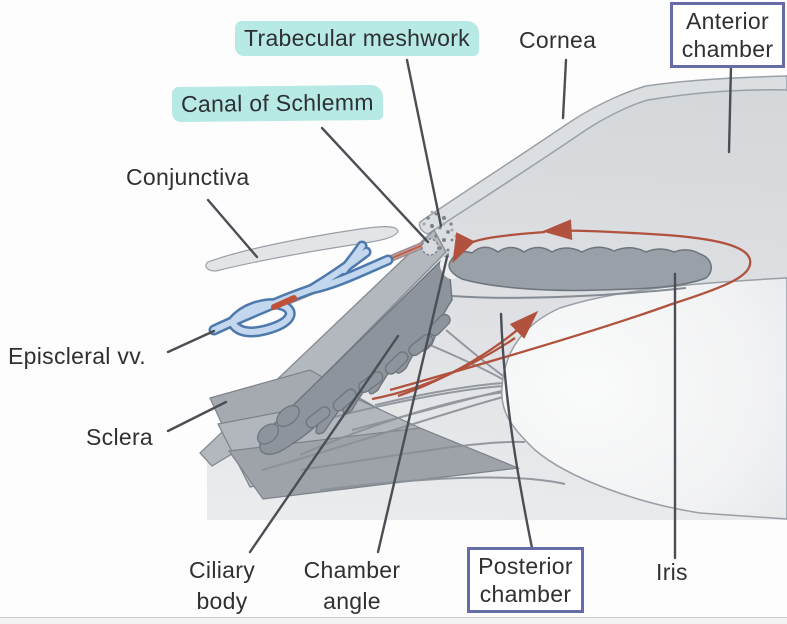 This screenshot has height=624, width=787. What do you see at coordinates (353, 379) in the screenshot?
I see `ciliary-processes` at bounding box center [353, 379].